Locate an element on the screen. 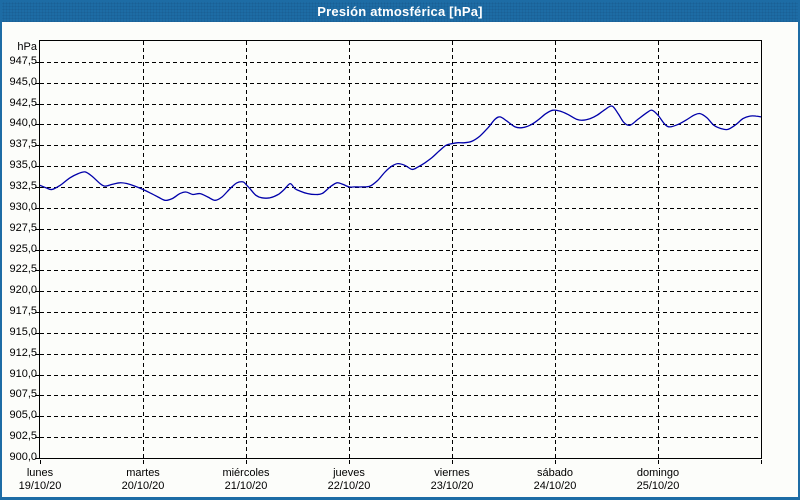 The width and height of the screenshot is (800, 500). y-tick-label: 910,0 is located at coordinates (23, 374).